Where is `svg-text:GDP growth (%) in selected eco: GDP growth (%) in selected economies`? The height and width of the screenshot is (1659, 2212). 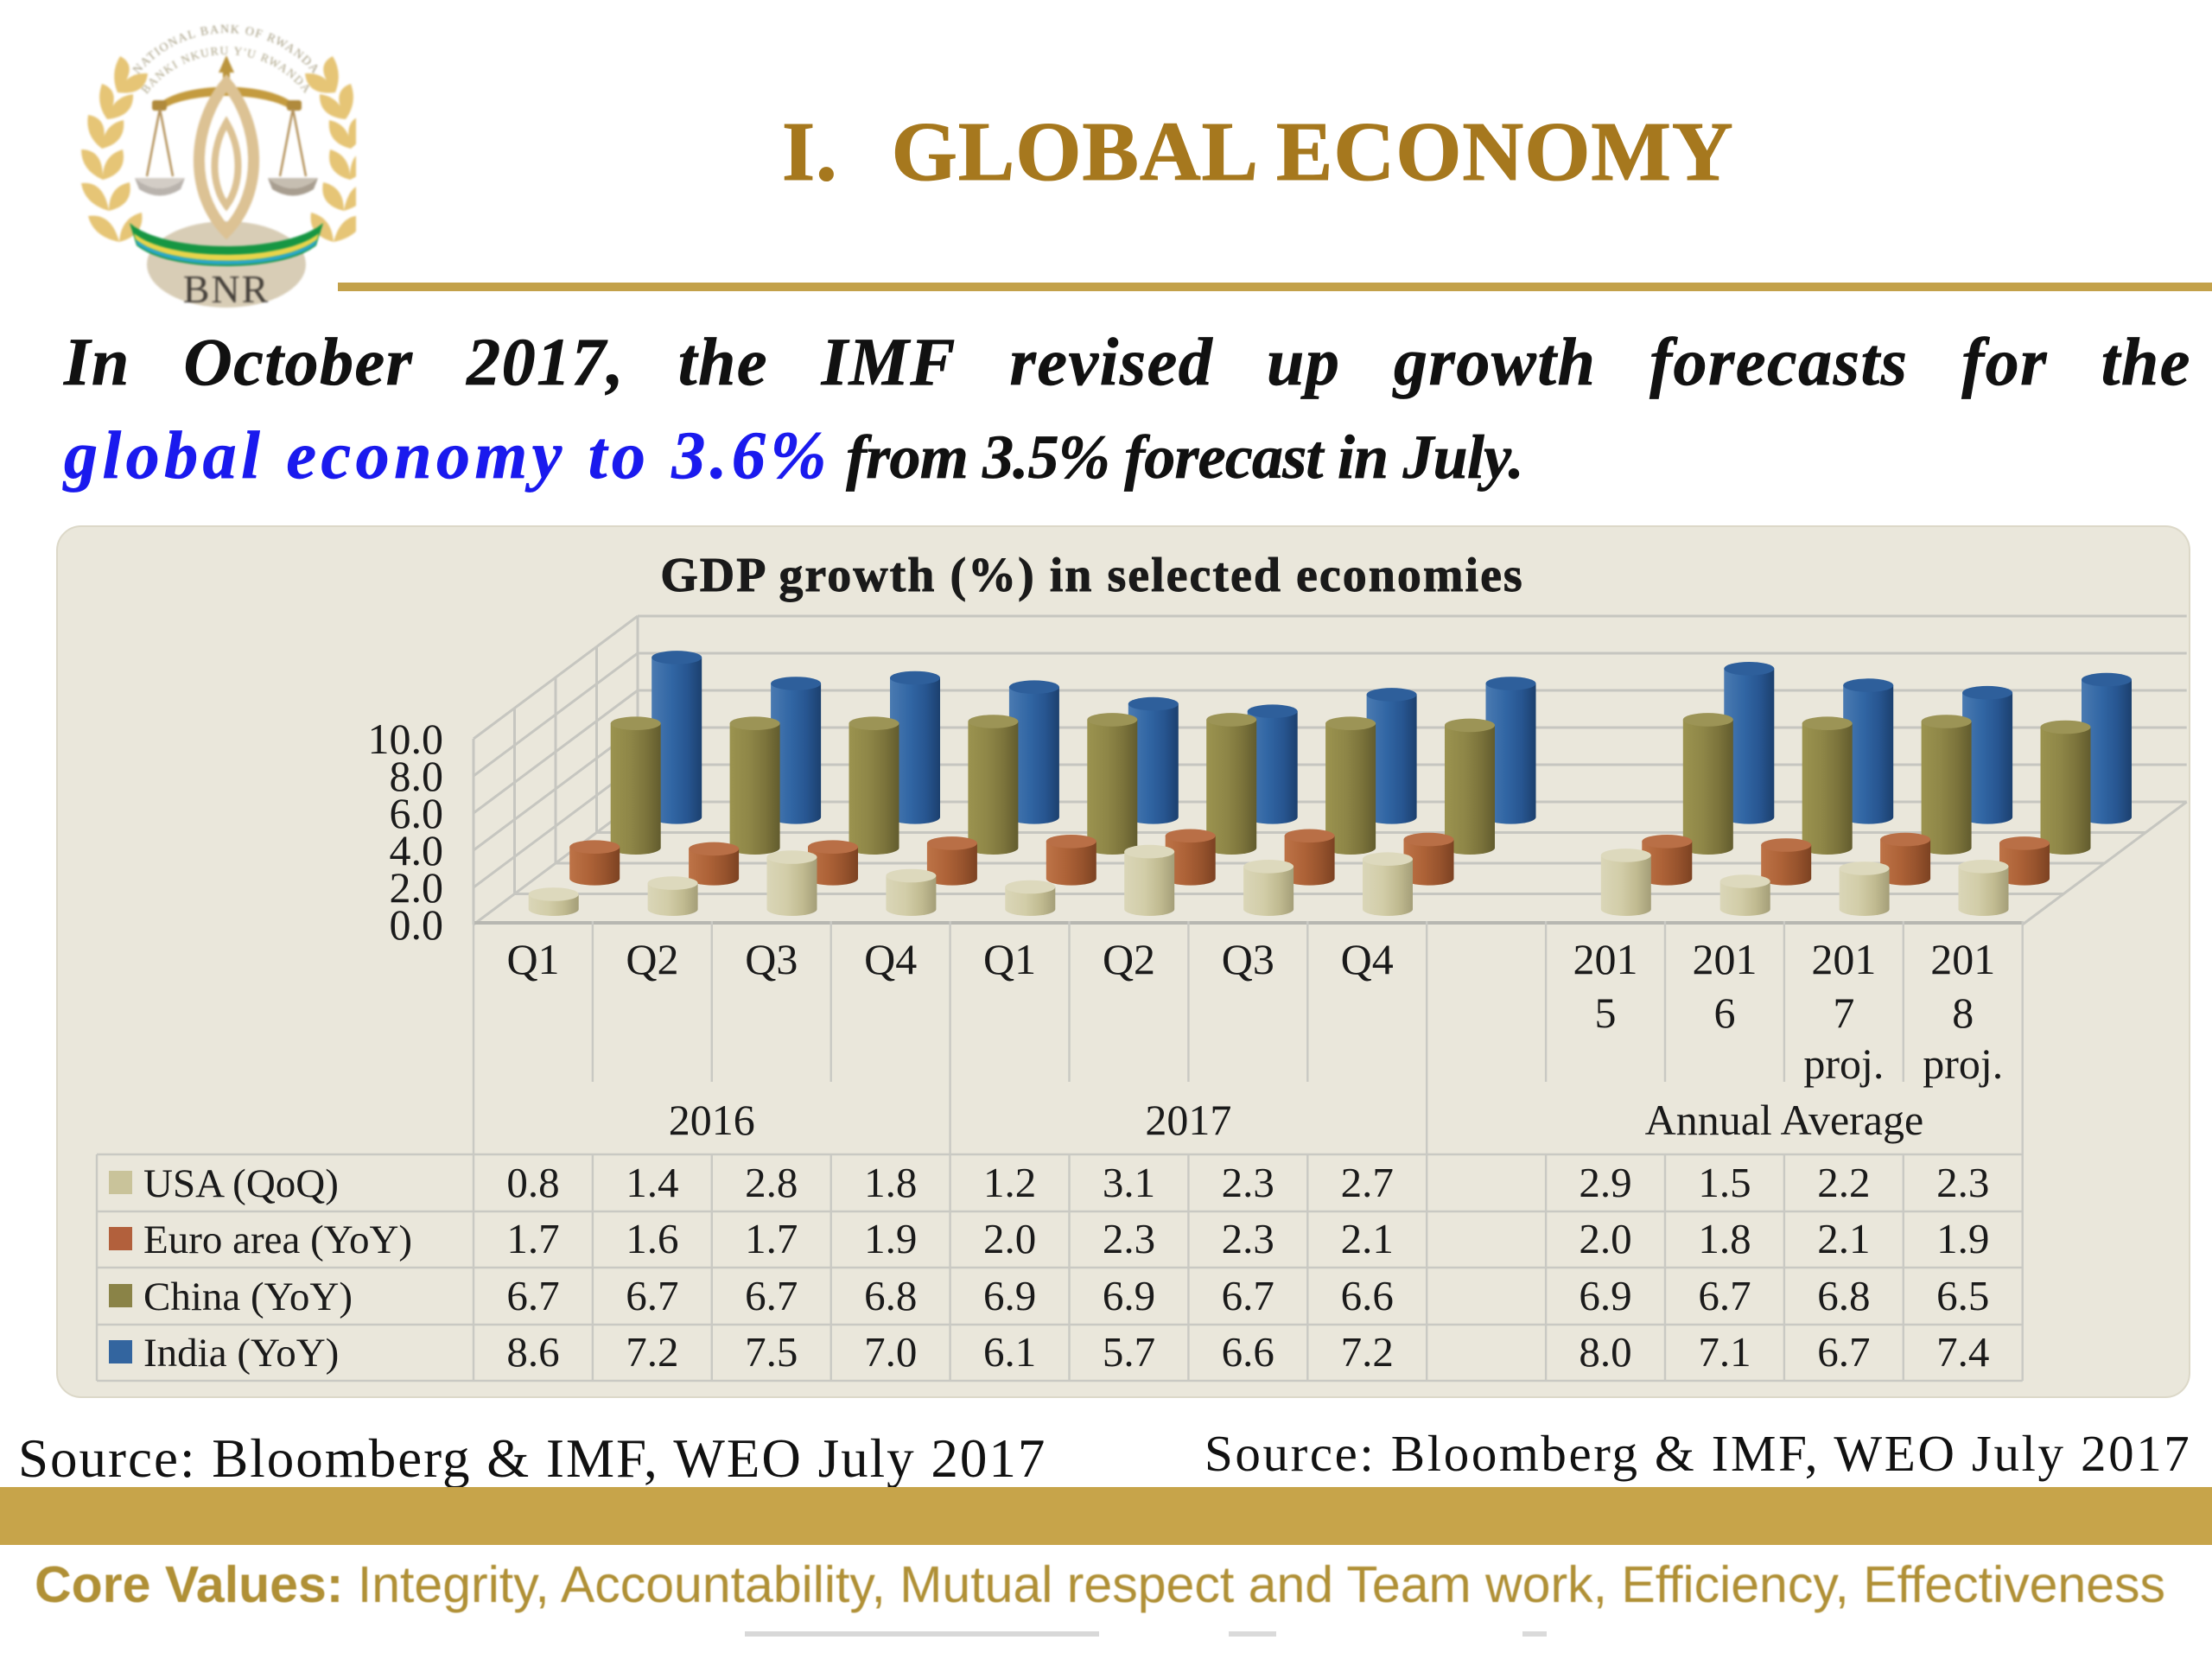 svg-text:GDP growth (%) in selected eco: GDP growth (%) in selected economies is located at coordinates (1091, 575).